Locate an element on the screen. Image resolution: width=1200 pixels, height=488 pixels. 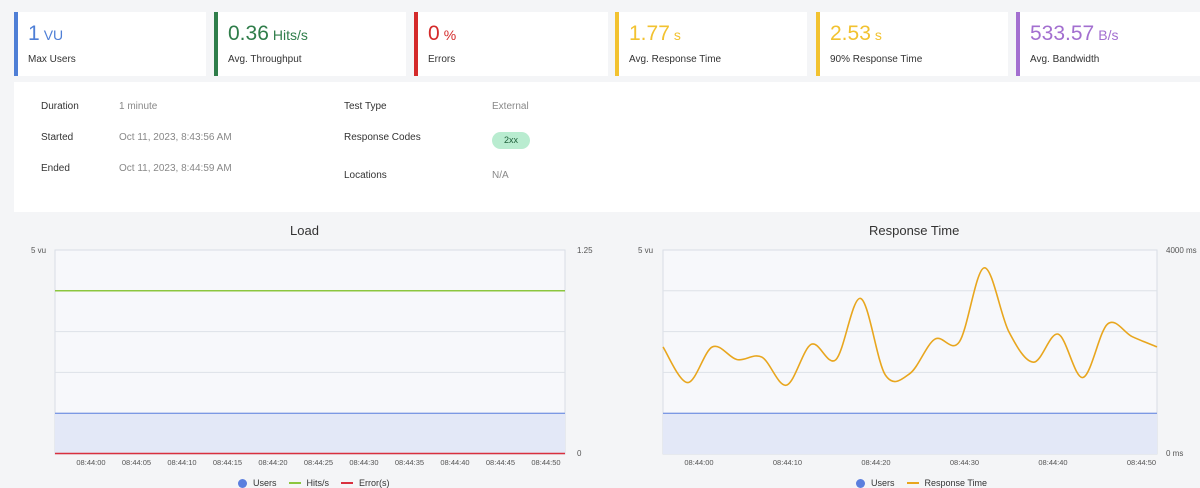
response-time-line is located at coordinates (910, 326).